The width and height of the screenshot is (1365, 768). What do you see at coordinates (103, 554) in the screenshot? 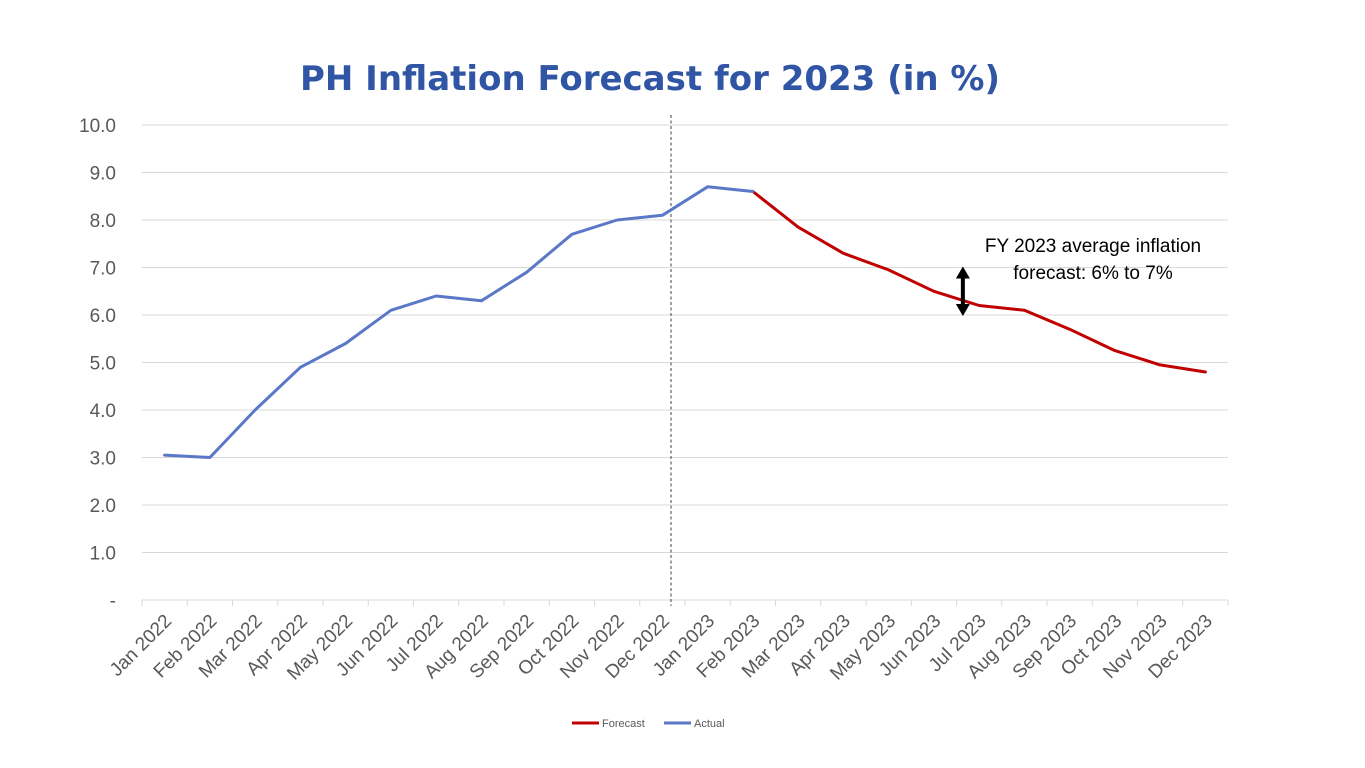
I see `y-tick-label: 1.0` at bounding box center [103, 554].